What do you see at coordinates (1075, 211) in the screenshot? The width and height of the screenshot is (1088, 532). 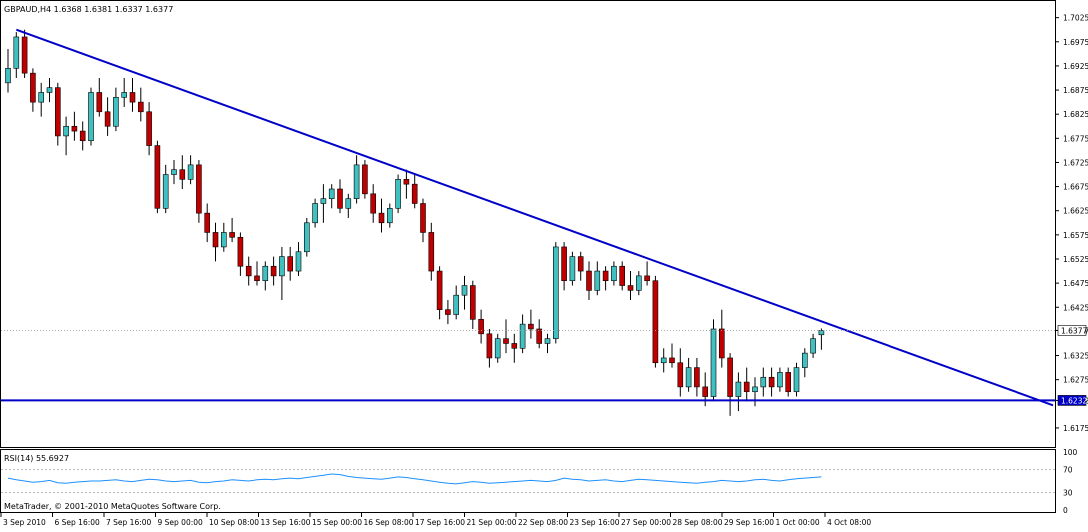 I see `price-tick-label: 1.6625` at bounding box center [1075, 211].